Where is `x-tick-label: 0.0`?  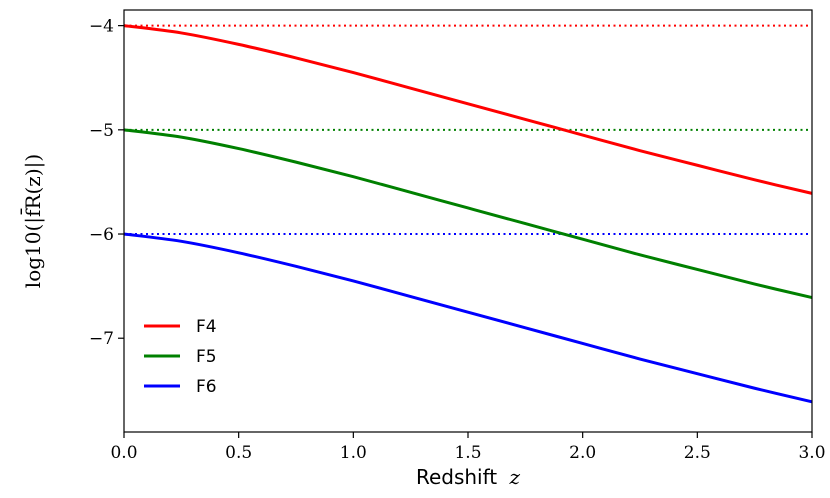 x-tick-label: 0.0 is located at coordinates (123, 453).